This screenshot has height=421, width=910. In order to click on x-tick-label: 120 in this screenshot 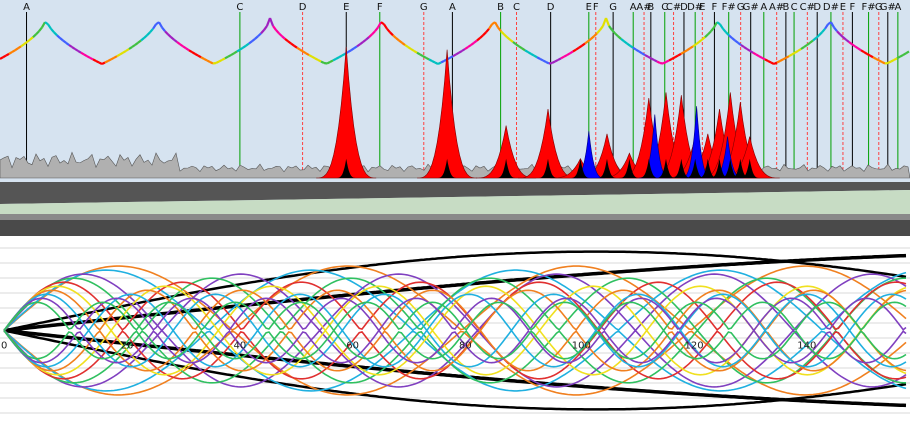, I will do `click(694, 346)`.